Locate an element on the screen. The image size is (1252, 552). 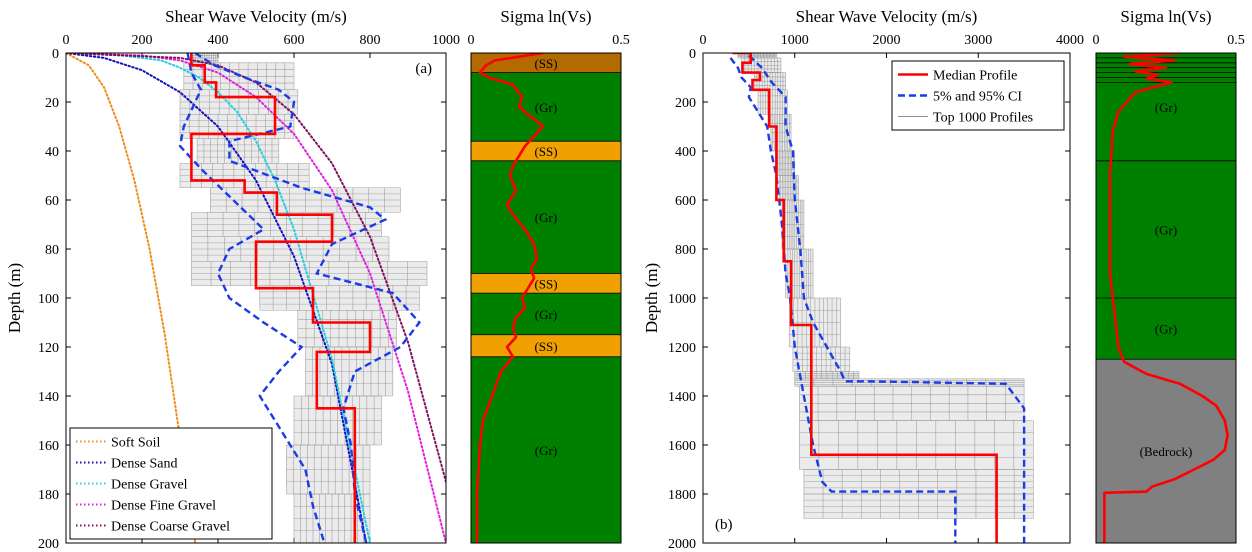
y-tick-label: 1000 is located at coordinates (682, 299).